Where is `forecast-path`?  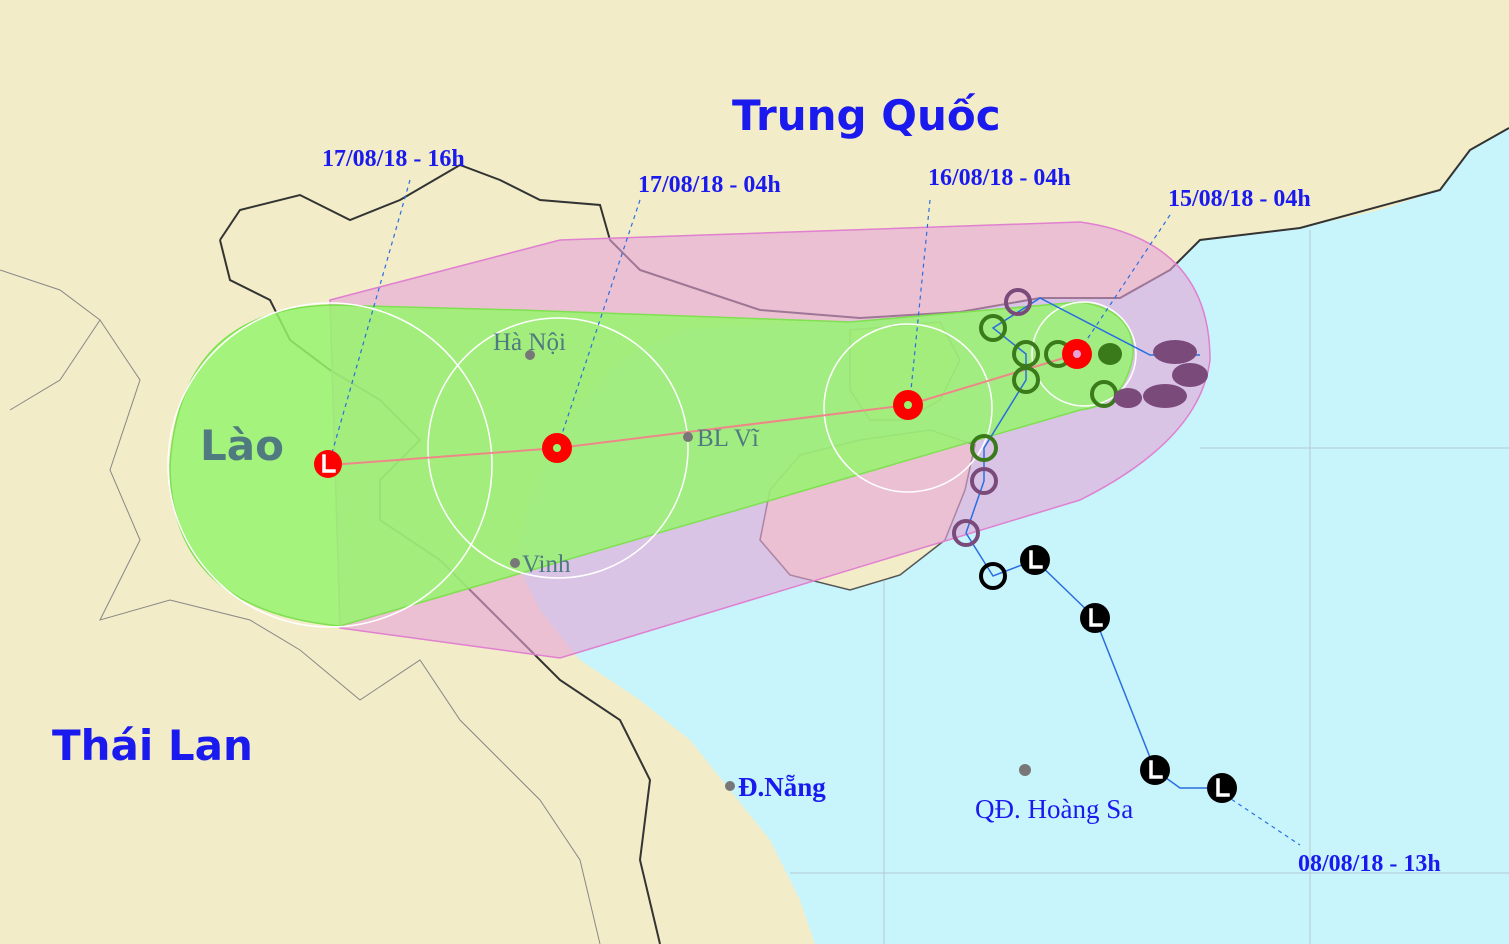 forecast-path is located at coordinates (703, 409).